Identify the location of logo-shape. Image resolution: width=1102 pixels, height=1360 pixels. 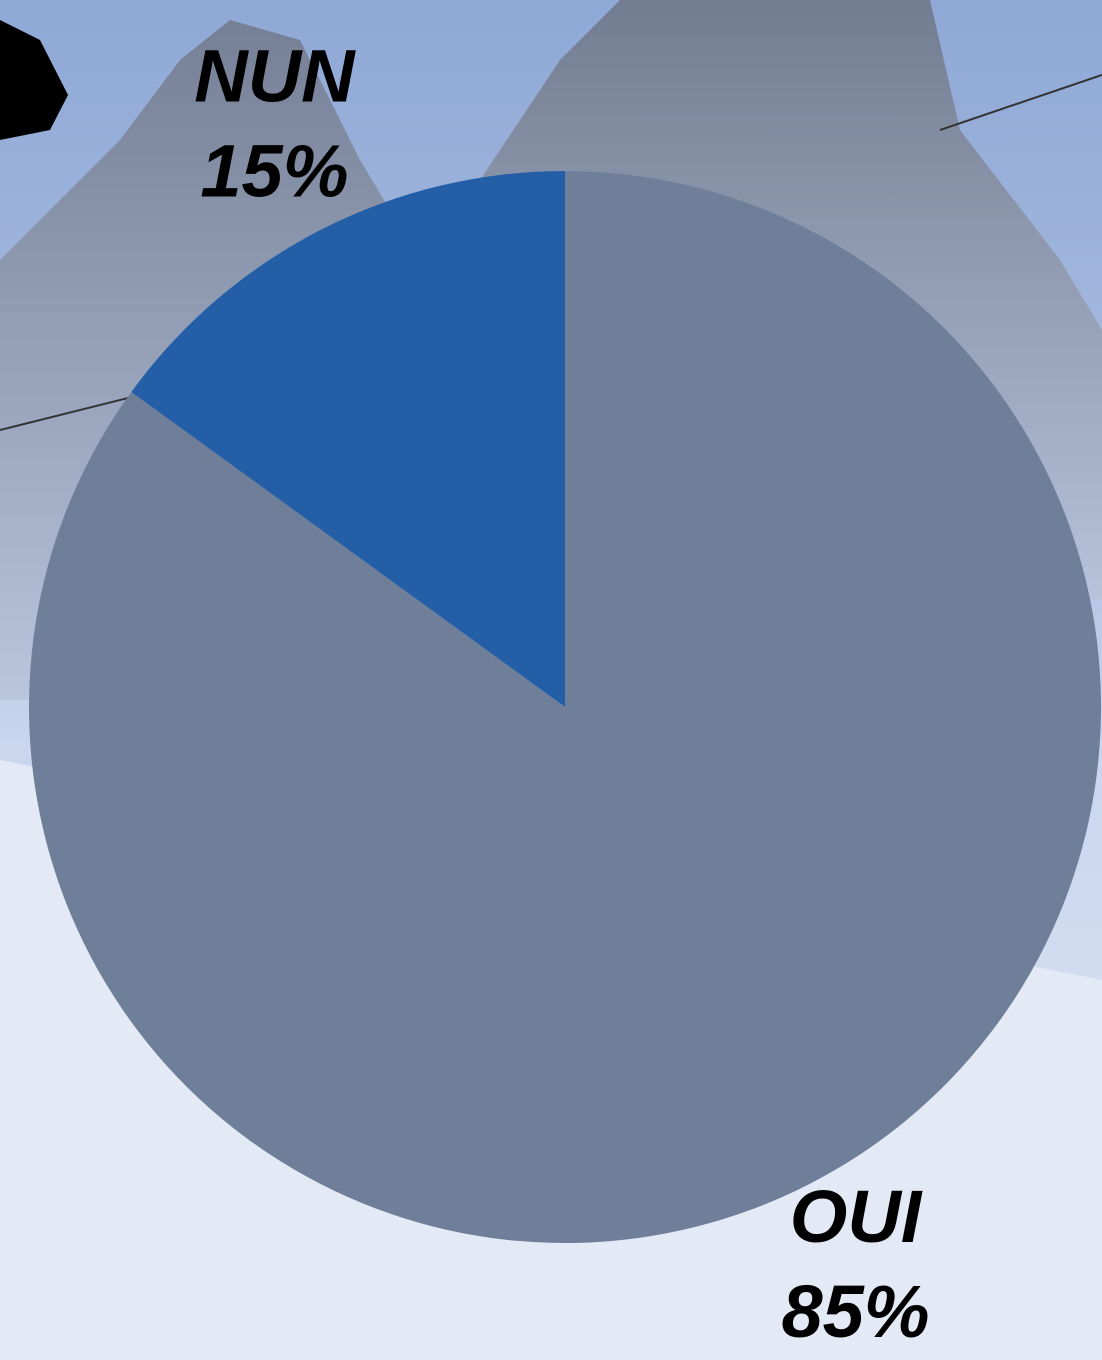
(34, 80).